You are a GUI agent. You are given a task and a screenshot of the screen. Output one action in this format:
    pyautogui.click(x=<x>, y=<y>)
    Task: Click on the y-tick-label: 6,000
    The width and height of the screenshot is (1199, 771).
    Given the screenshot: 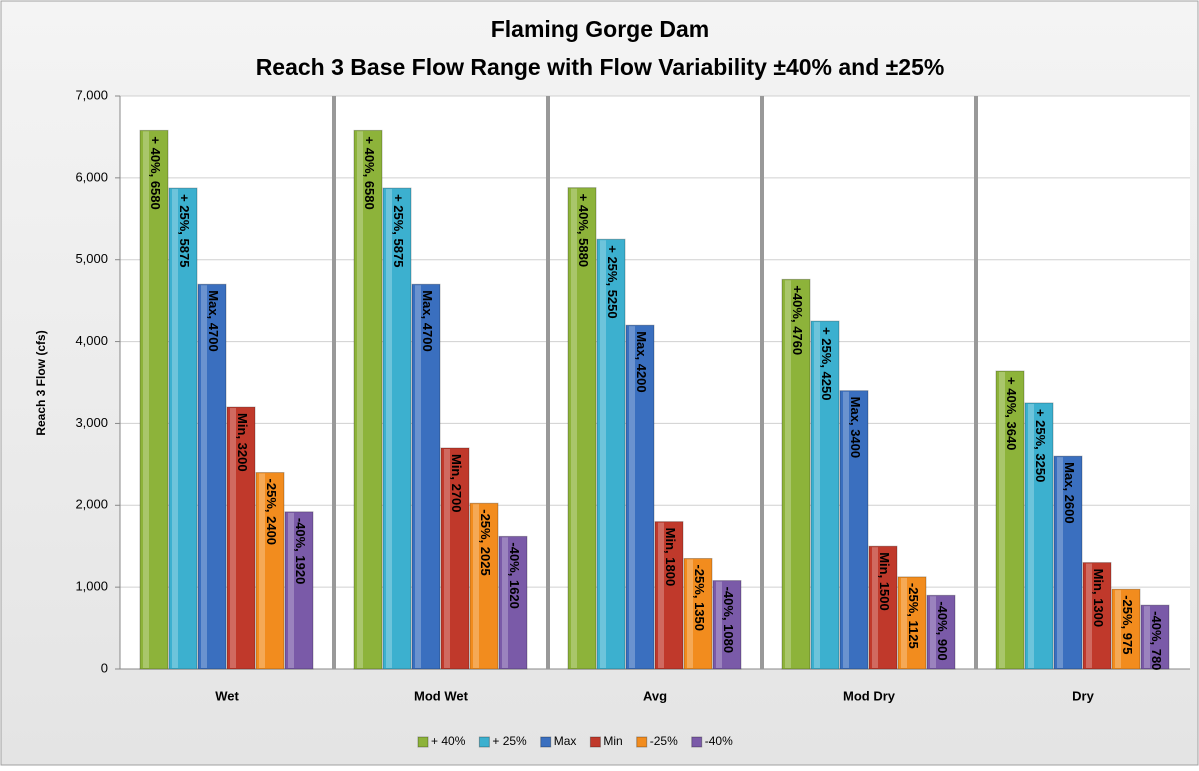 What is the action you would take?
    pyautogui.click(x=91, y=176)
    